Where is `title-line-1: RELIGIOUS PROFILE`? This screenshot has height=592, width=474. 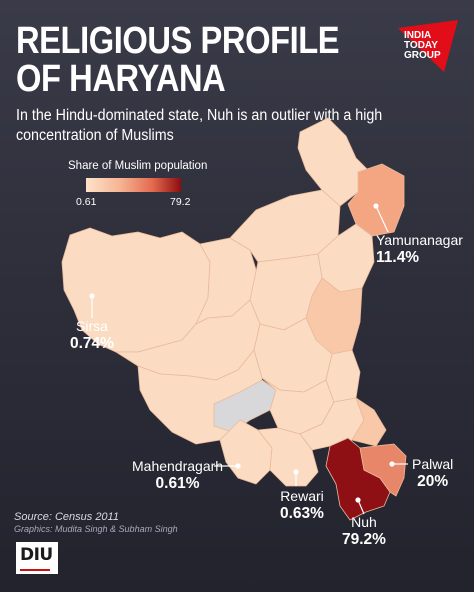 title-line-1: RELIGIOUS PROFILE is located at coordinates (178, 41).